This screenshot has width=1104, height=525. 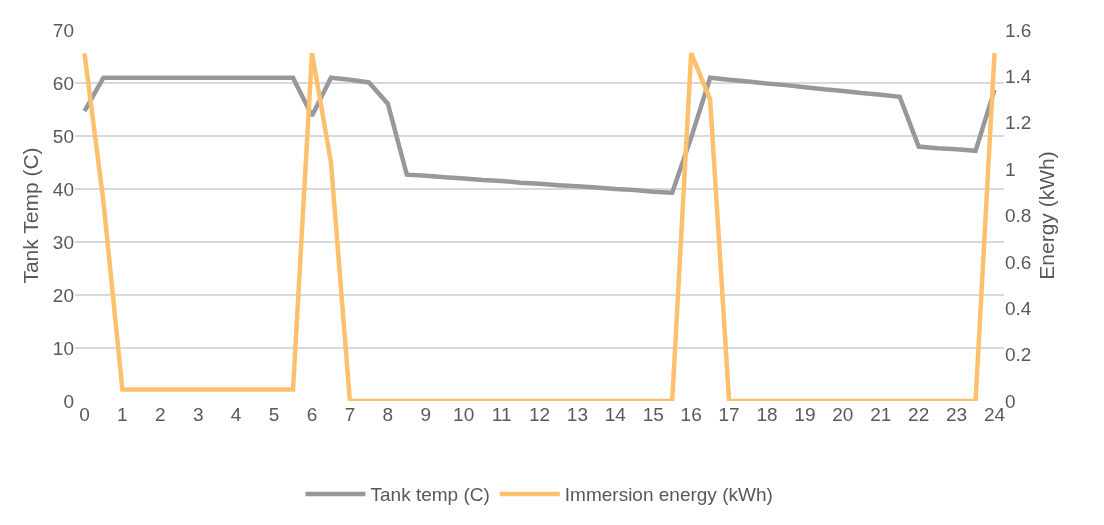 What do you see at coordinates (729, 414) in the screenshot?
I see `x-tick-label: 17` at bounding box center [729, 414].